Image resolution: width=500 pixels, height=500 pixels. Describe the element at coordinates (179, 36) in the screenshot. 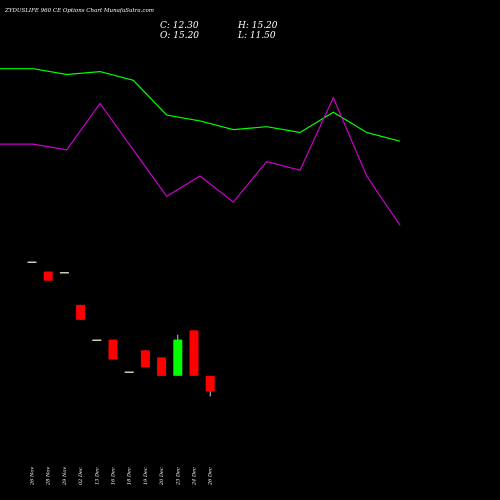

I see `open-value: O: 15.20` at that location.